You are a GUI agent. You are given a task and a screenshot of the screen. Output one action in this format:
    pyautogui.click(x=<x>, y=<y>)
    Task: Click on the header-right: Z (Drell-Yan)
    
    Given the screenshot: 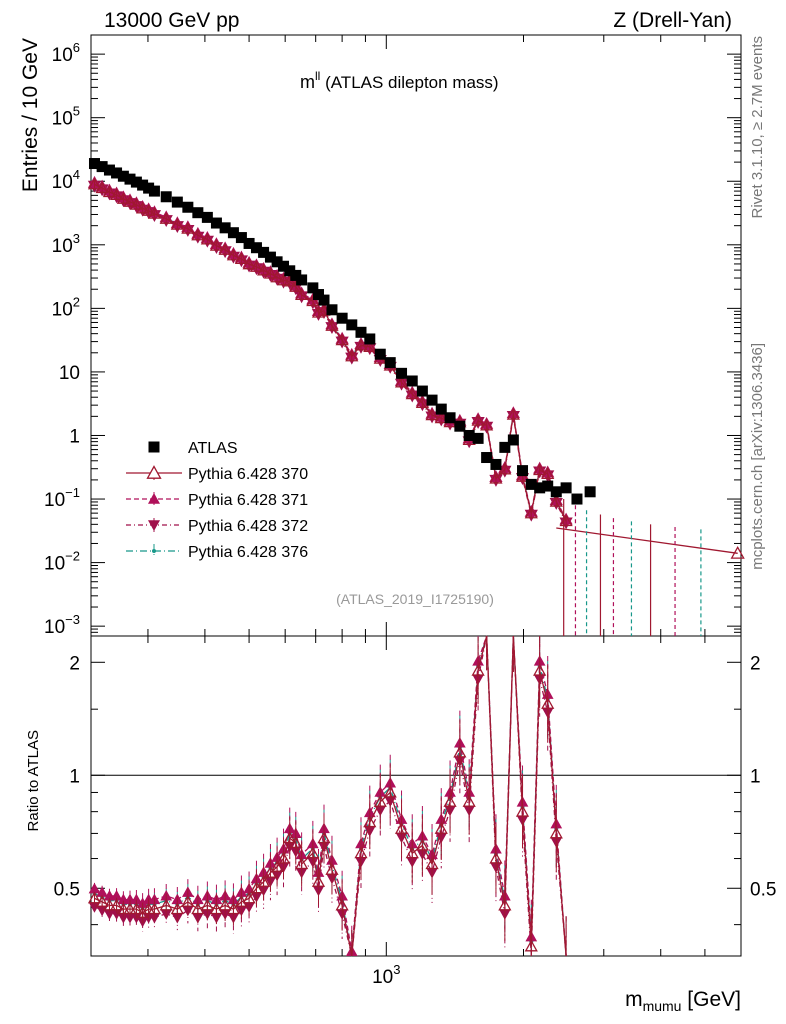 What is the action you would take?
    pyautogui.click(x=672, y=20)
    